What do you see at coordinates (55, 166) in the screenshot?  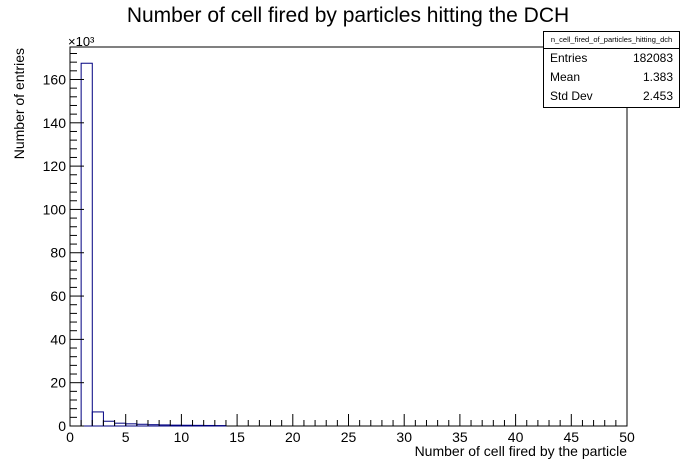 I see `y-tick-label: 120` at bounding box center [55, 166].